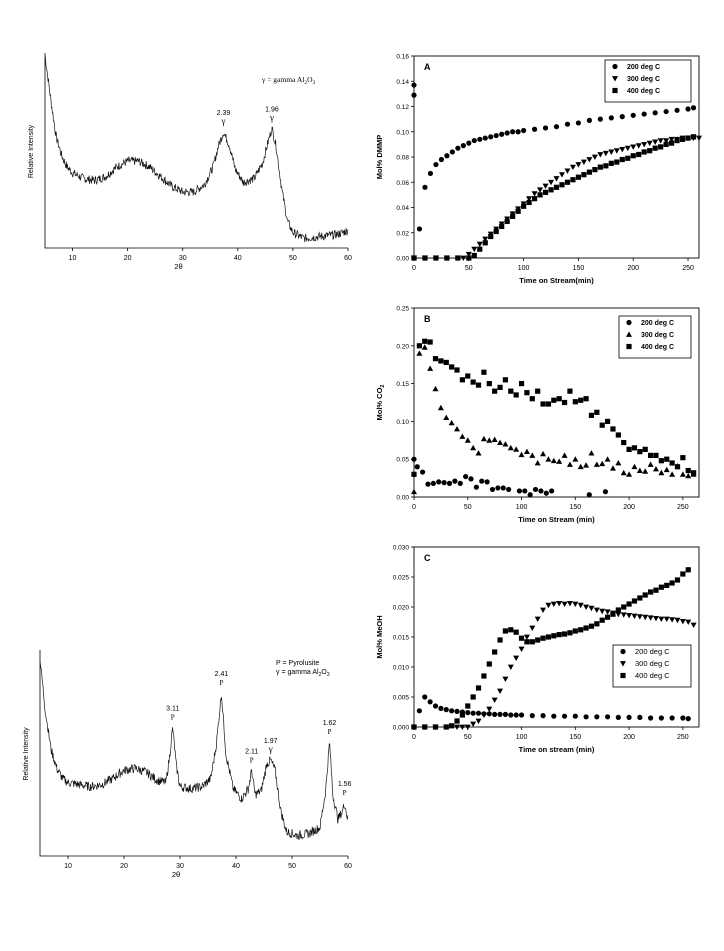  What do you see at coordinates (196, 149) in the screenshot?
I see `diffraction-pattern` at bounding box center [196, 149].